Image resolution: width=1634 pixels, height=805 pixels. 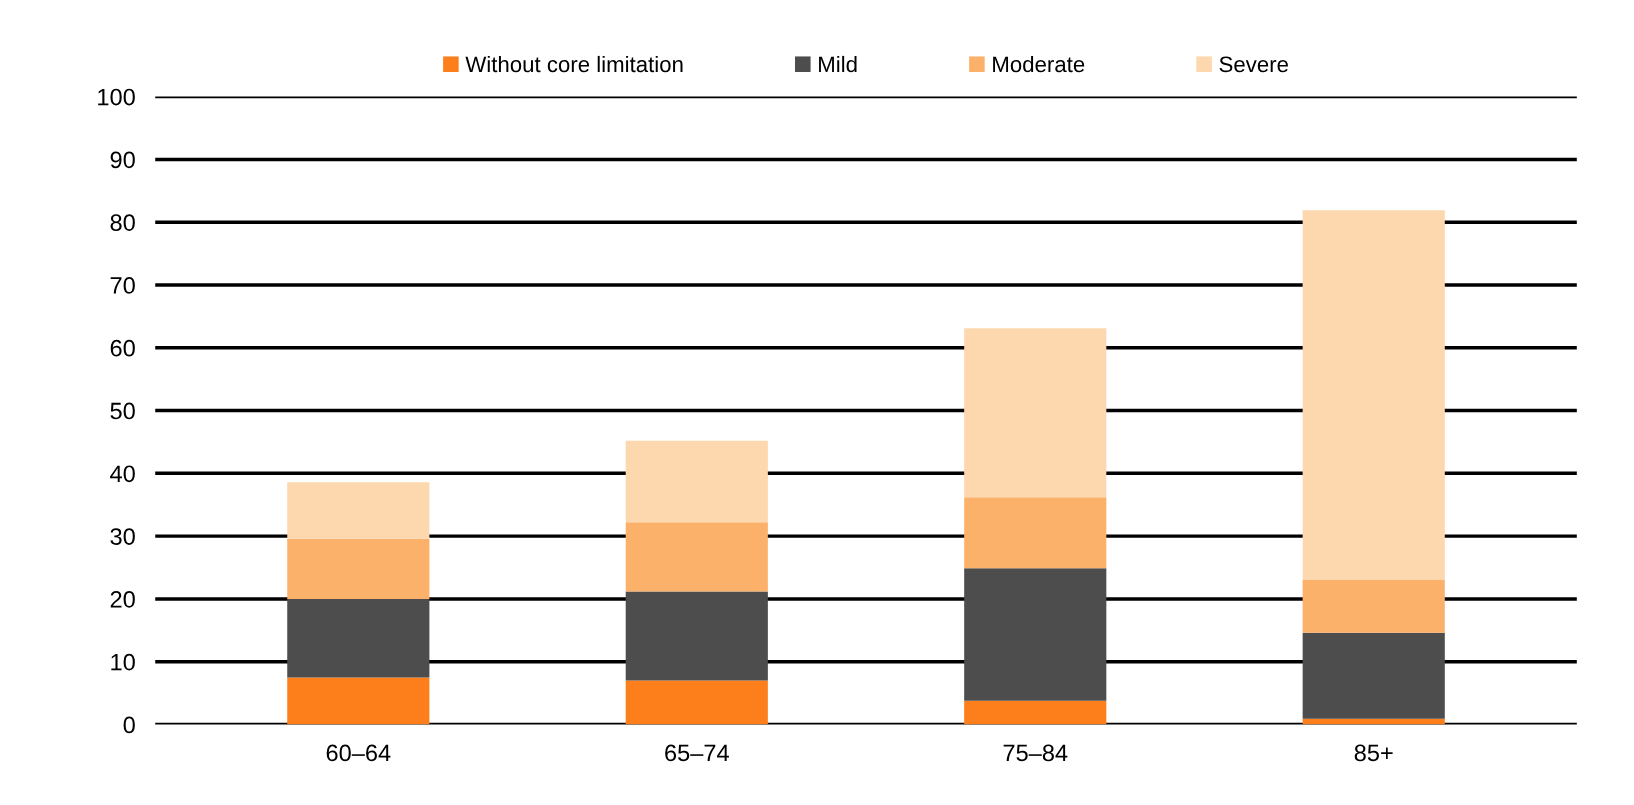 What do you see at coordinates (358, 753) in the screenshot?
I see `x-tick-label: 60–64` at bounding box center [358, 753].